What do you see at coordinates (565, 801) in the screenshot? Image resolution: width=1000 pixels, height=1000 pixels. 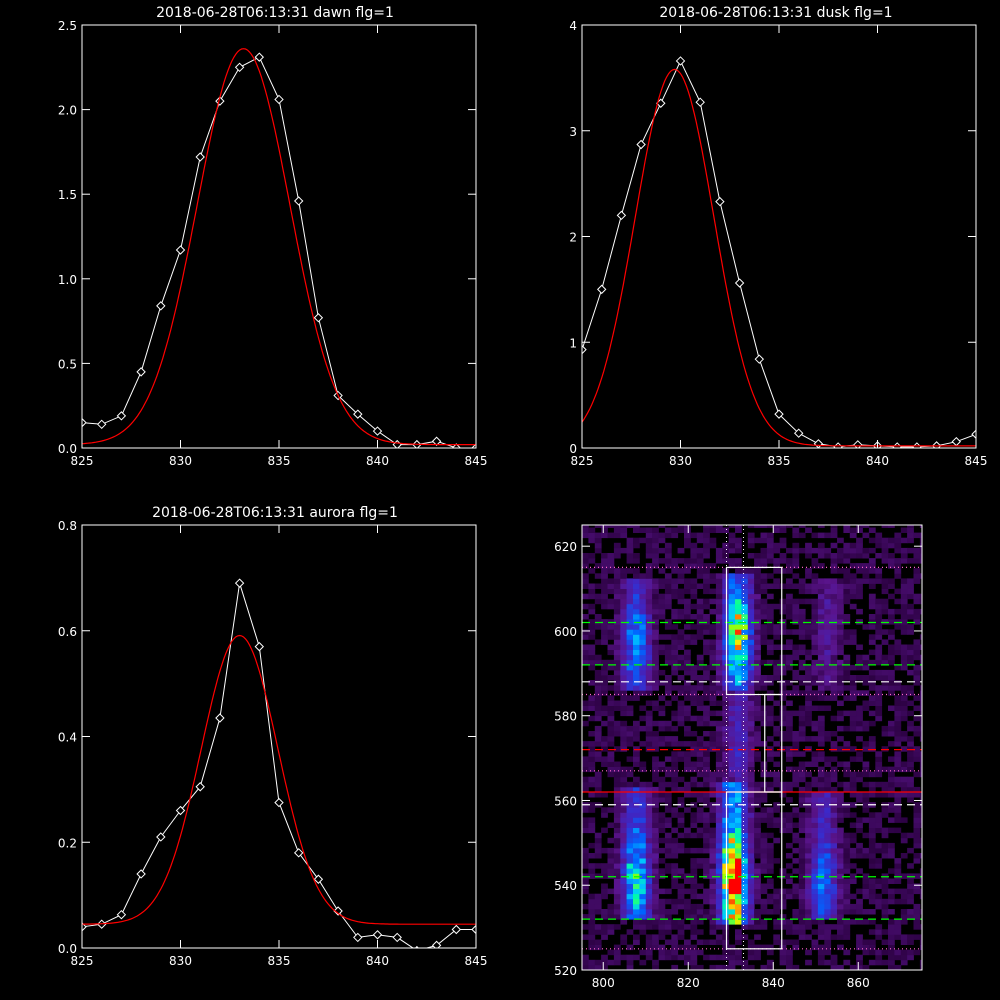 I see `y-tick-label: 560` at bounding box center [565, 801].